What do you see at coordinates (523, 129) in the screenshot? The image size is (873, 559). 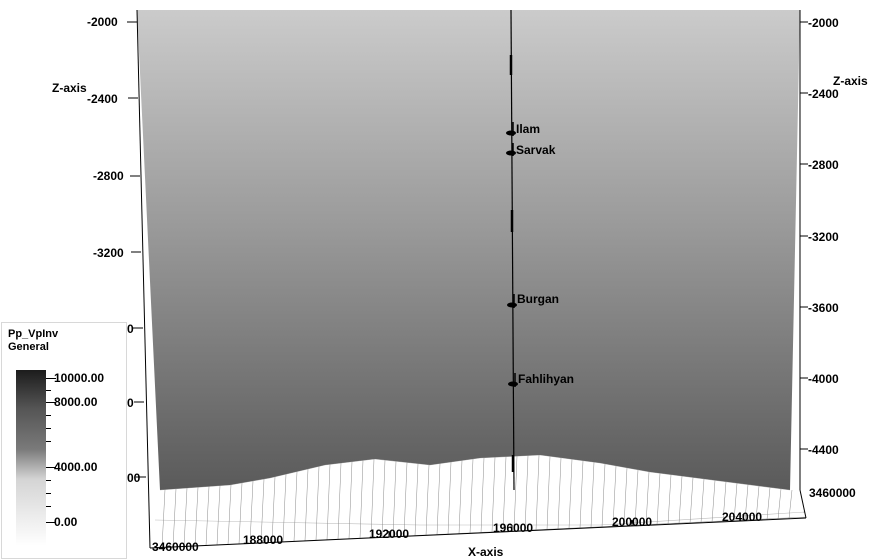 I see `formation-marker-ilam: Ilam` at bounding box center [523, 129].